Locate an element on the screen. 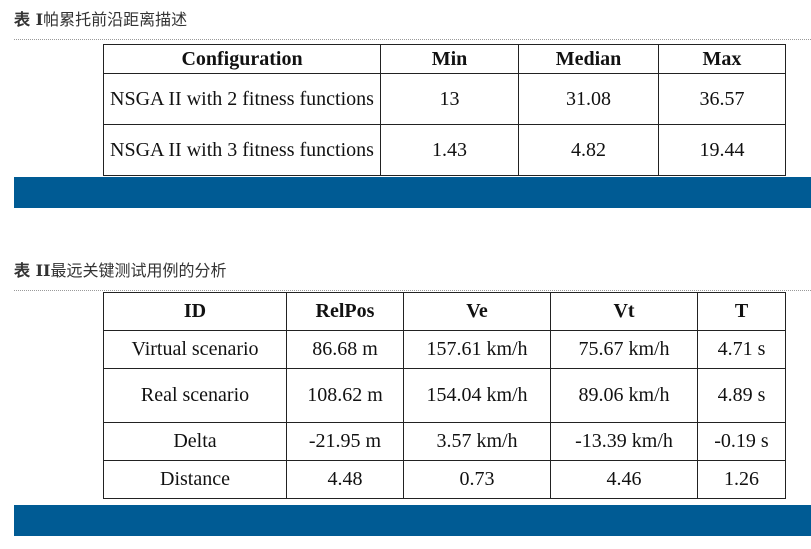 This screenshot has height=549, width=811. table1-accent-bar is located at coordinates (412, 192).